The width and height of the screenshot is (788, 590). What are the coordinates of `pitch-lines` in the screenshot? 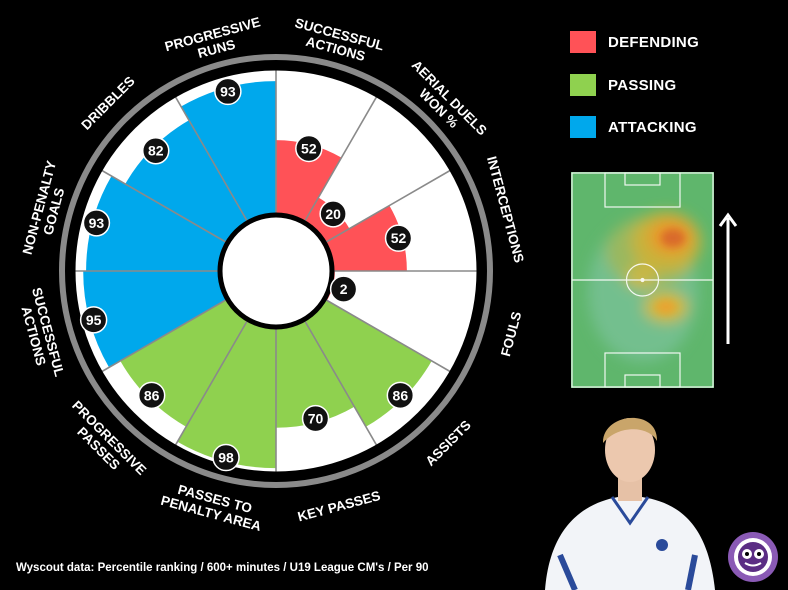 It's located at (642, 280).